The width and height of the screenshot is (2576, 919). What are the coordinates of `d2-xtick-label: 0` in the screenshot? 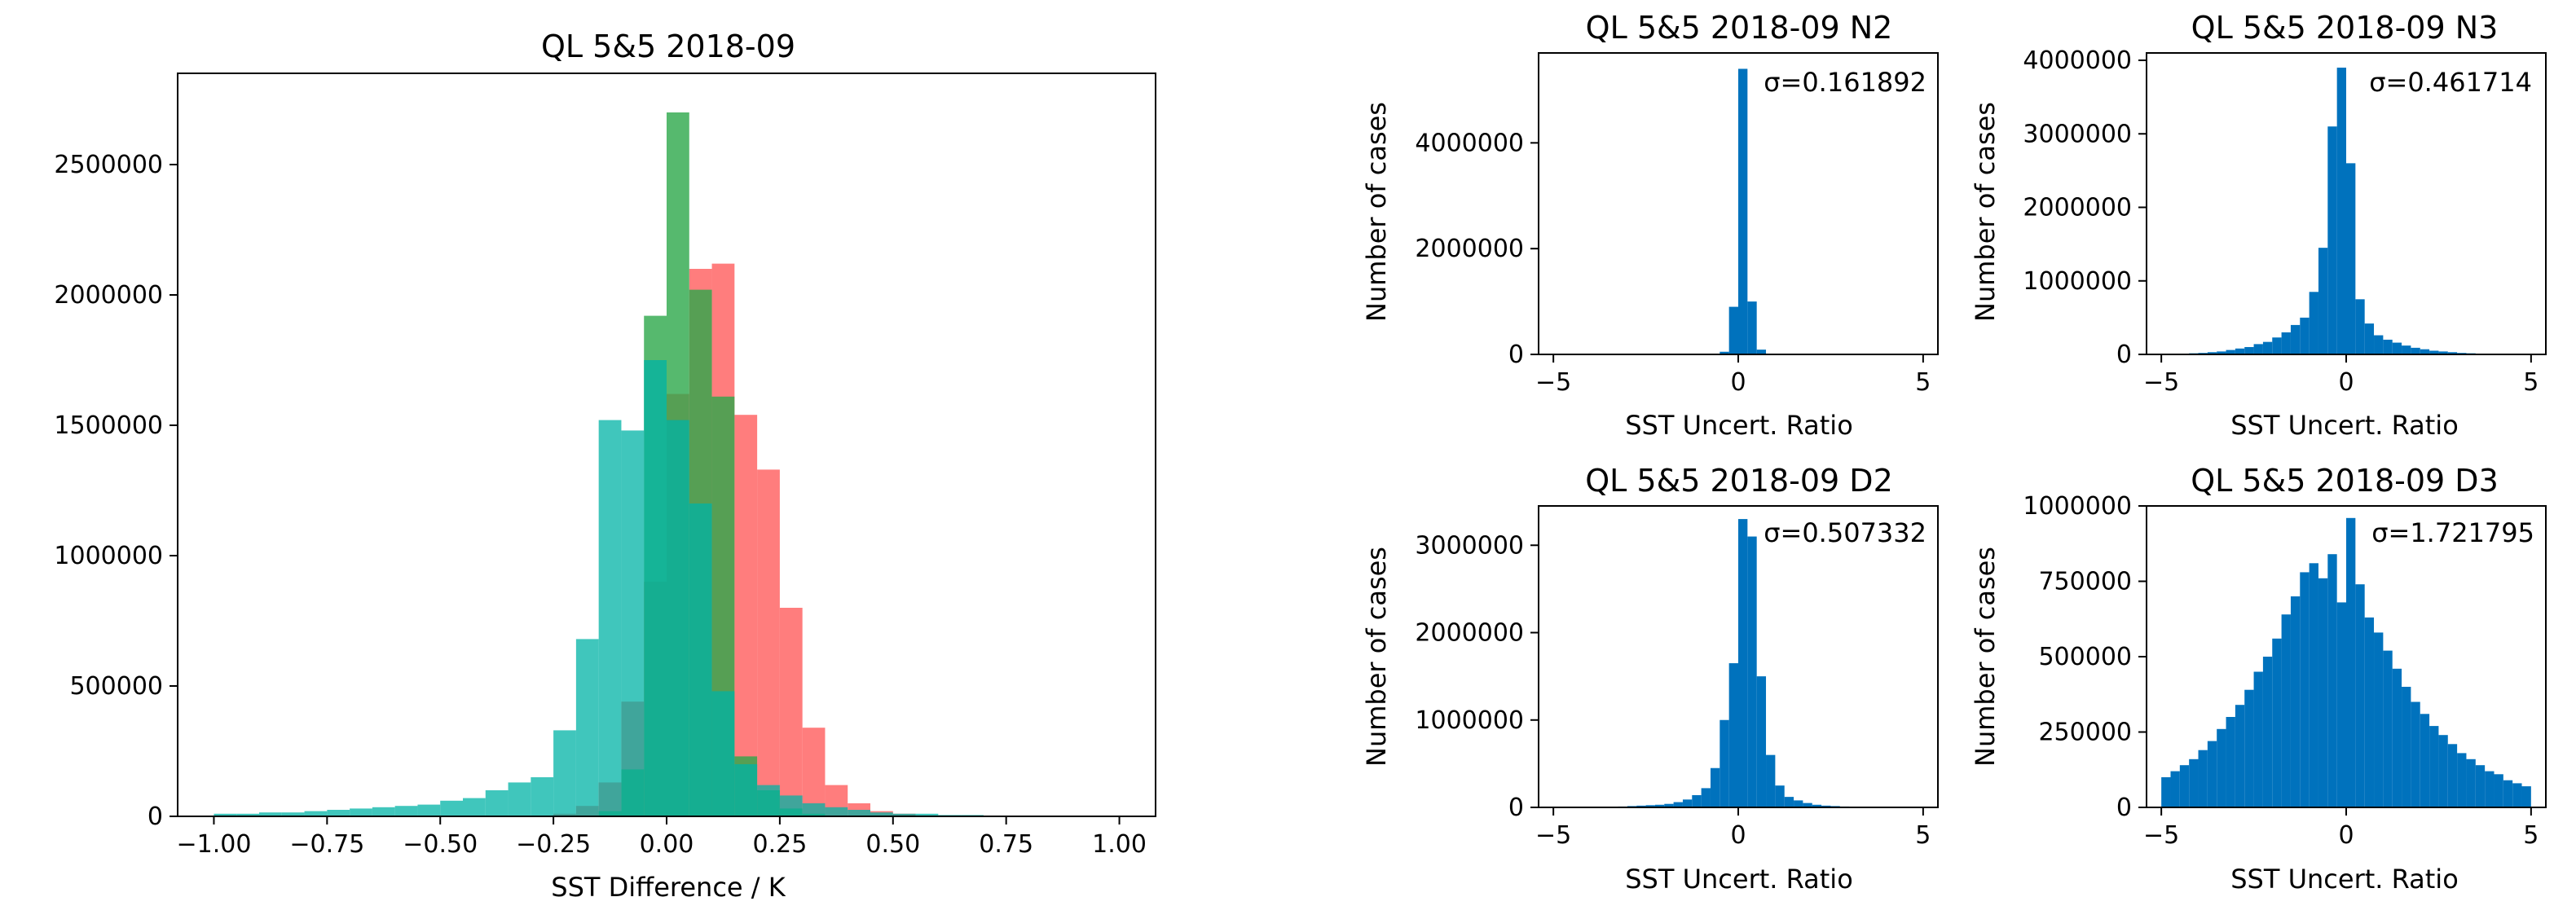 It's located at (1738, 836).